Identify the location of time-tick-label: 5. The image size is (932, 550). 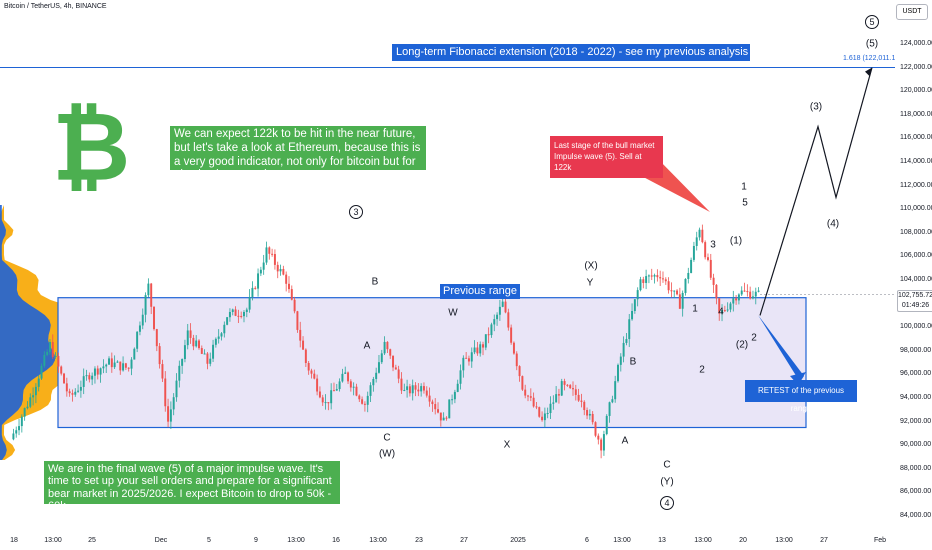
(209, 540).